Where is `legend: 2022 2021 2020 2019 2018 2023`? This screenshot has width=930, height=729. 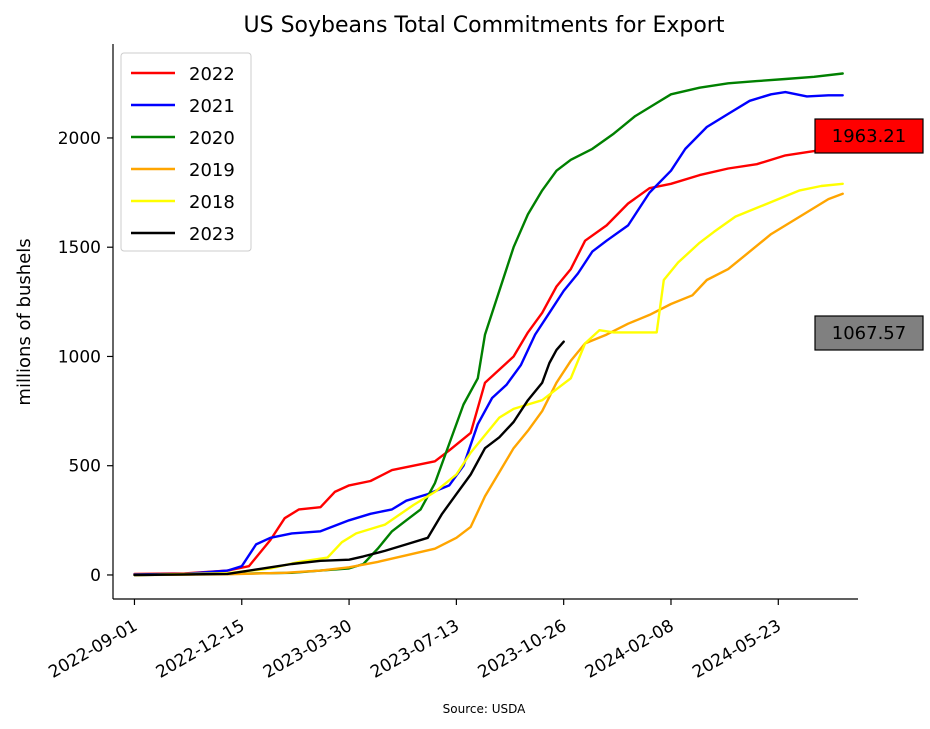 legend: 2022 2021 2020 2019 2018 2023 is located at coordinates (186, 152).